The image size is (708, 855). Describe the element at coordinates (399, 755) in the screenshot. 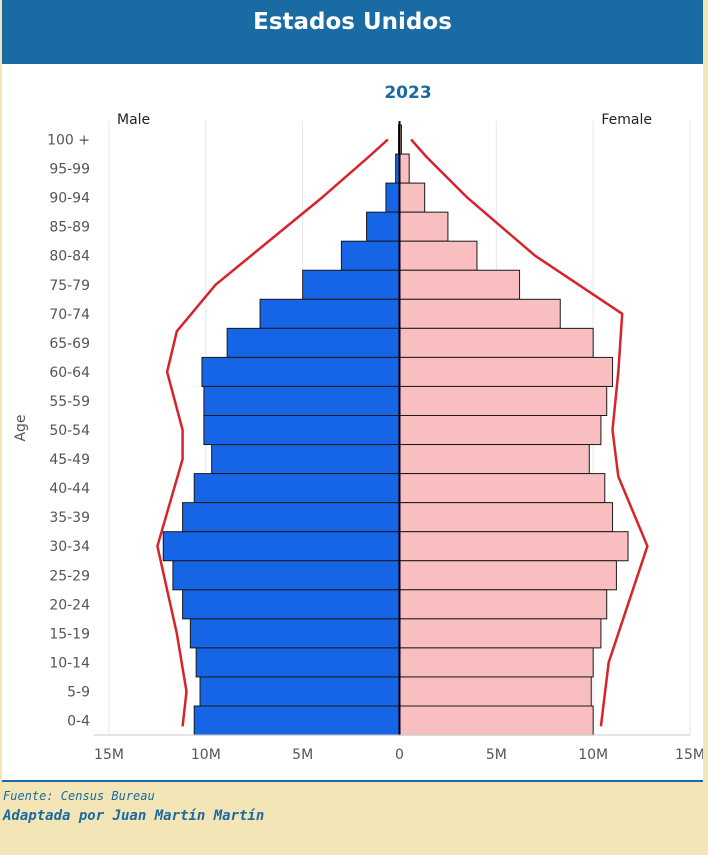

I see `x-tick-label: 0` at that location.